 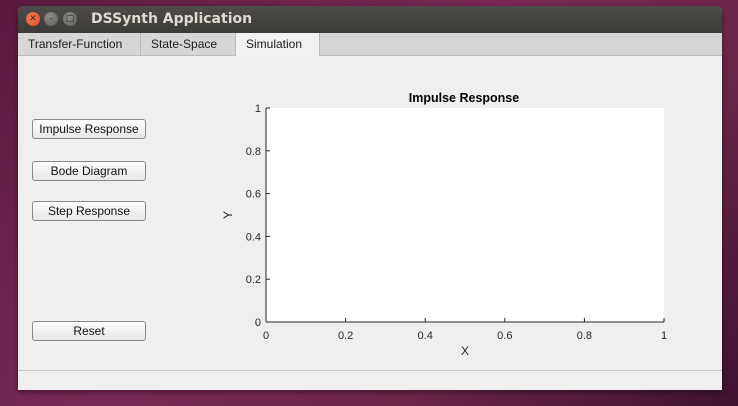 I want to click on reset-button: Reset, so click(x=89, y=331).